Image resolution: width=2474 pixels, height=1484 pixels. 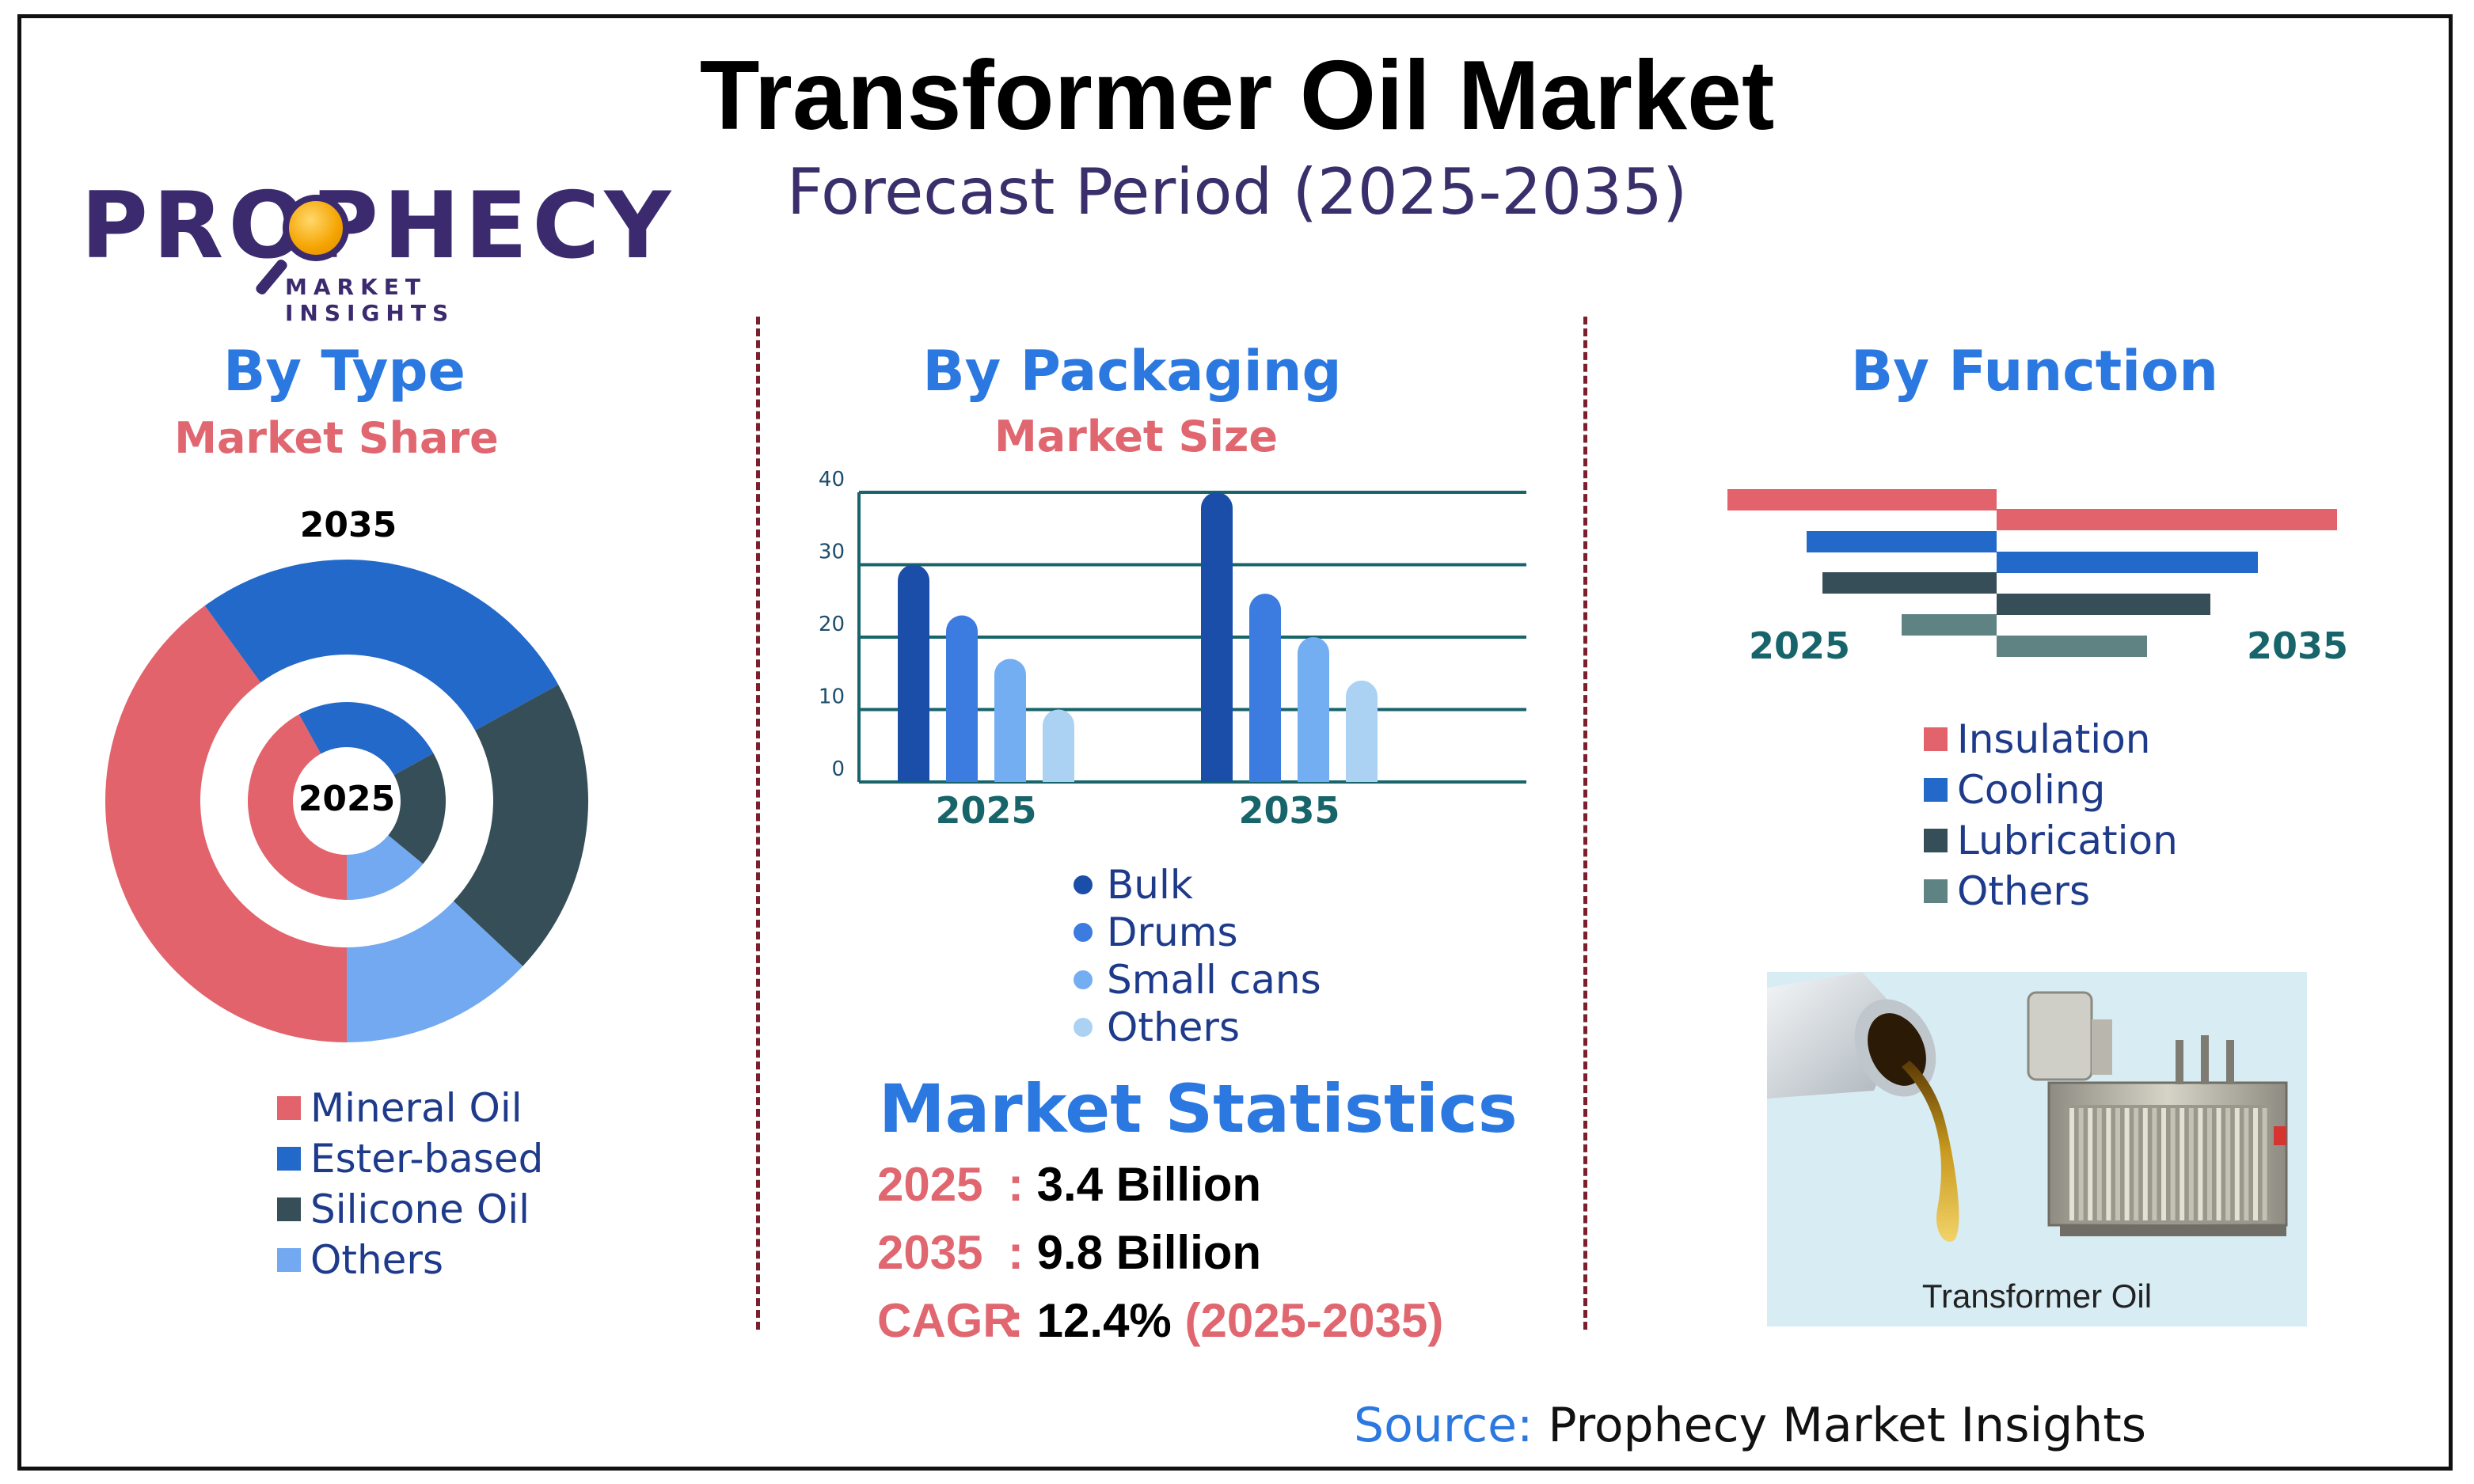 What do you see at coordinates (1172, 932) in the screenshot?
I see `legend-label: Drums` at bounding box center [1172, 932].